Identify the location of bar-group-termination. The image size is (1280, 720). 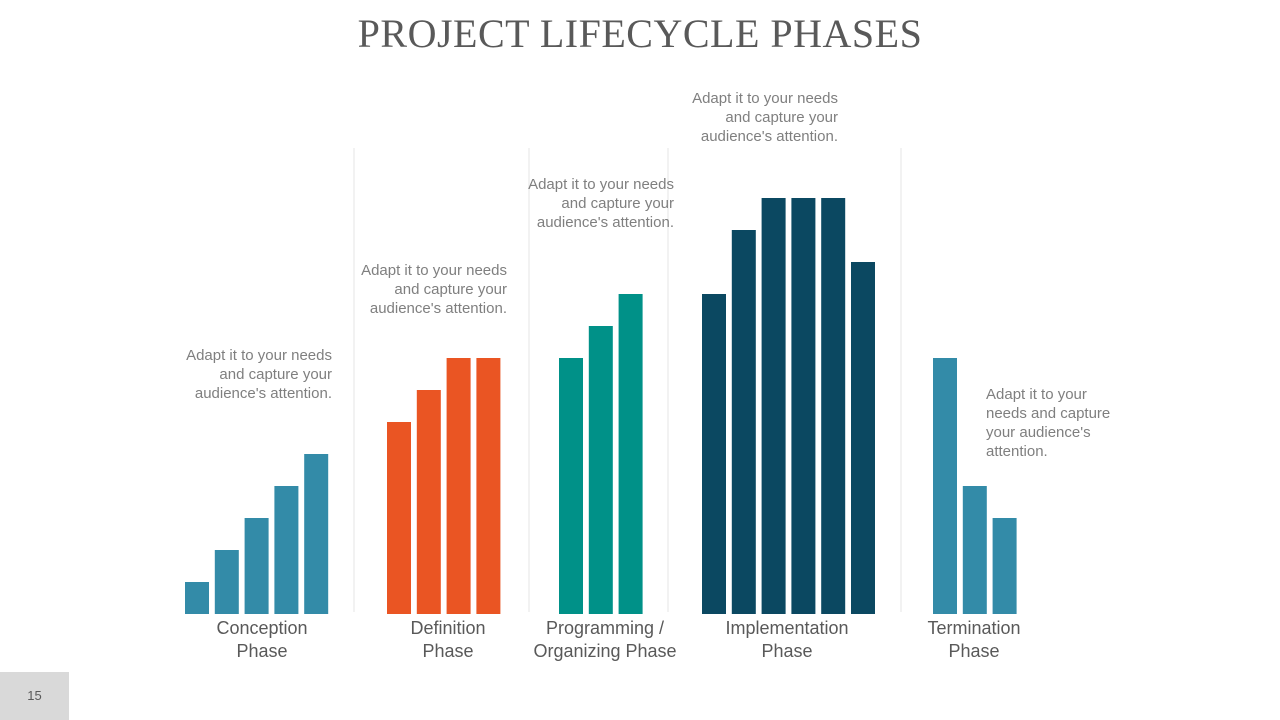
(975, 486).